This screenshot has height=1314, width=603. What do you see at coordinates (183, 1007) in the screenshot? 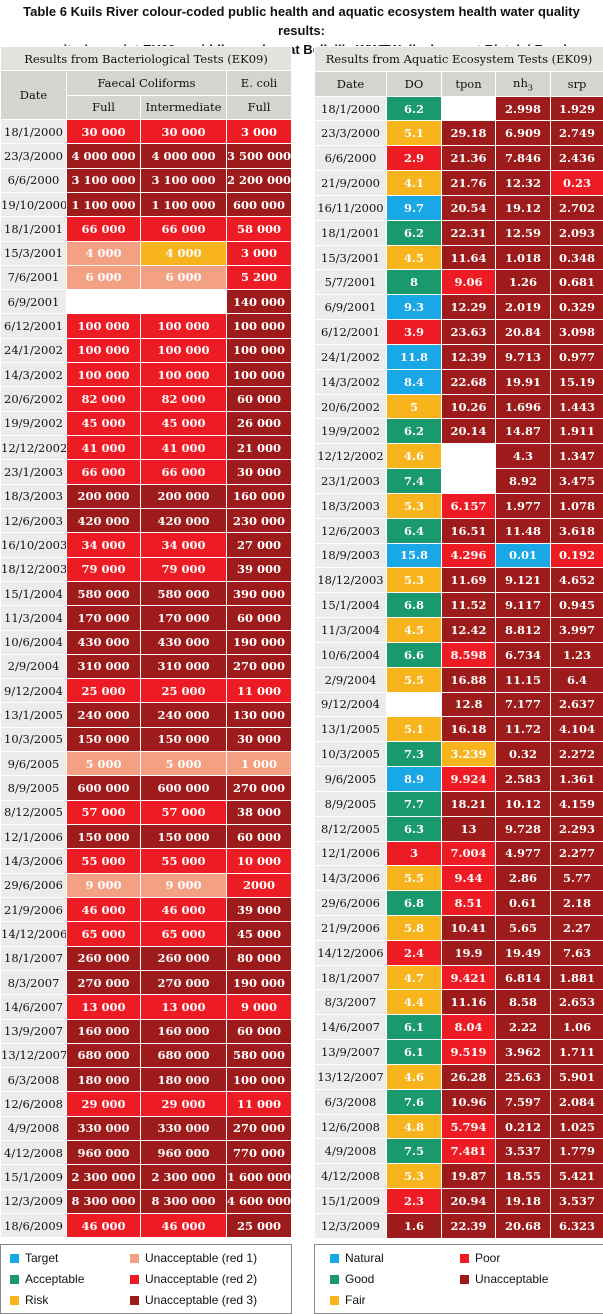
I see `faecal-intermediate-cell: 13 000` at bounding box center [183, 1007].